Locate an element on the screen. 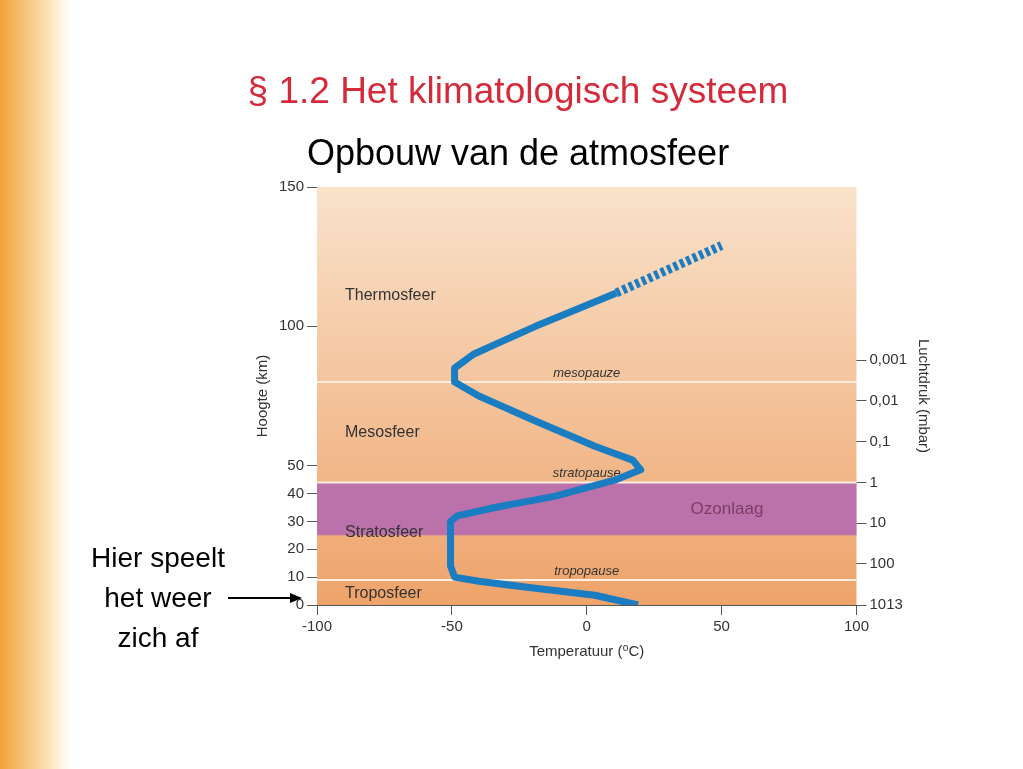 This screenshot has width=1023, height=769. x-tick-label: 50 is located at coordinates (721, 626).